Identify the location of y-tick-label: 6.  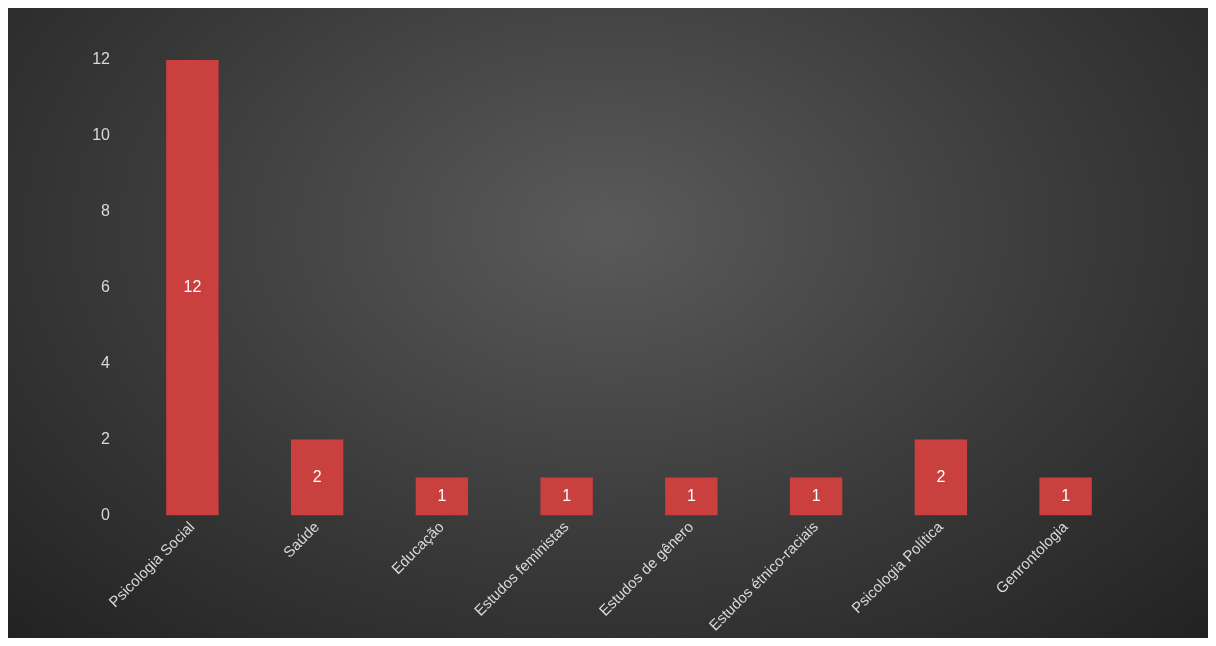
(106, 287).